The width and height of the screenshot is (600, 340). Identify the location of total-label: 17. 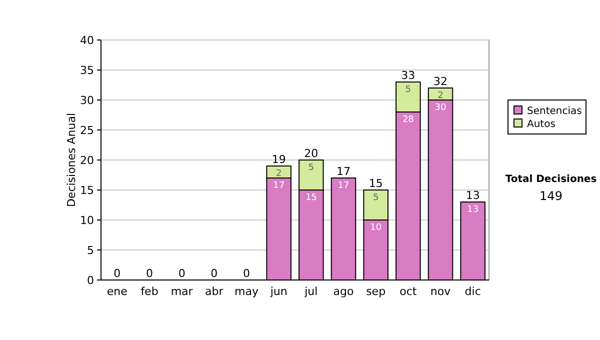
(343, 171).